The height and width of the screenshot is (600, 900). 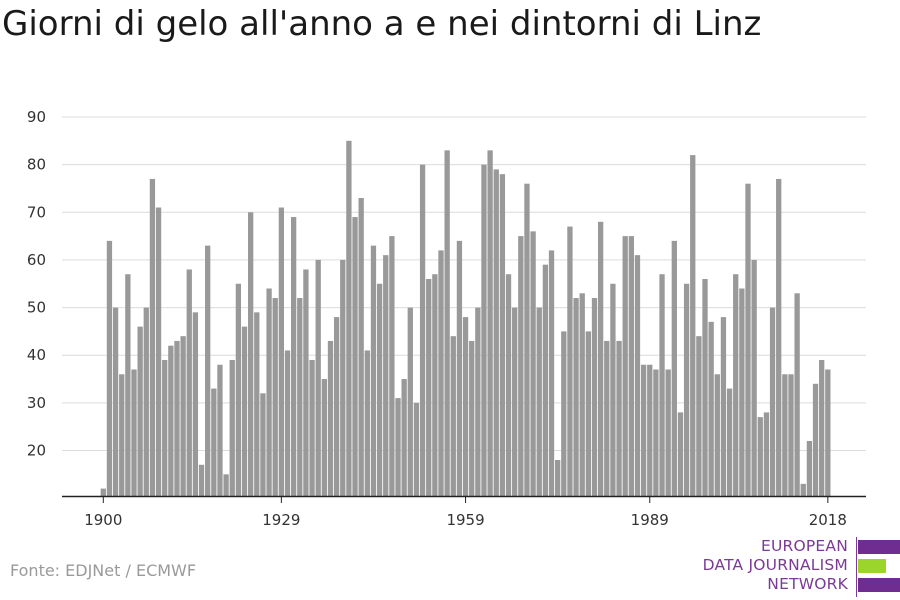 What do you see at coordinates (600, 358) in the screenshot?
I see `bar-1981` at bounding box center [600, 358].